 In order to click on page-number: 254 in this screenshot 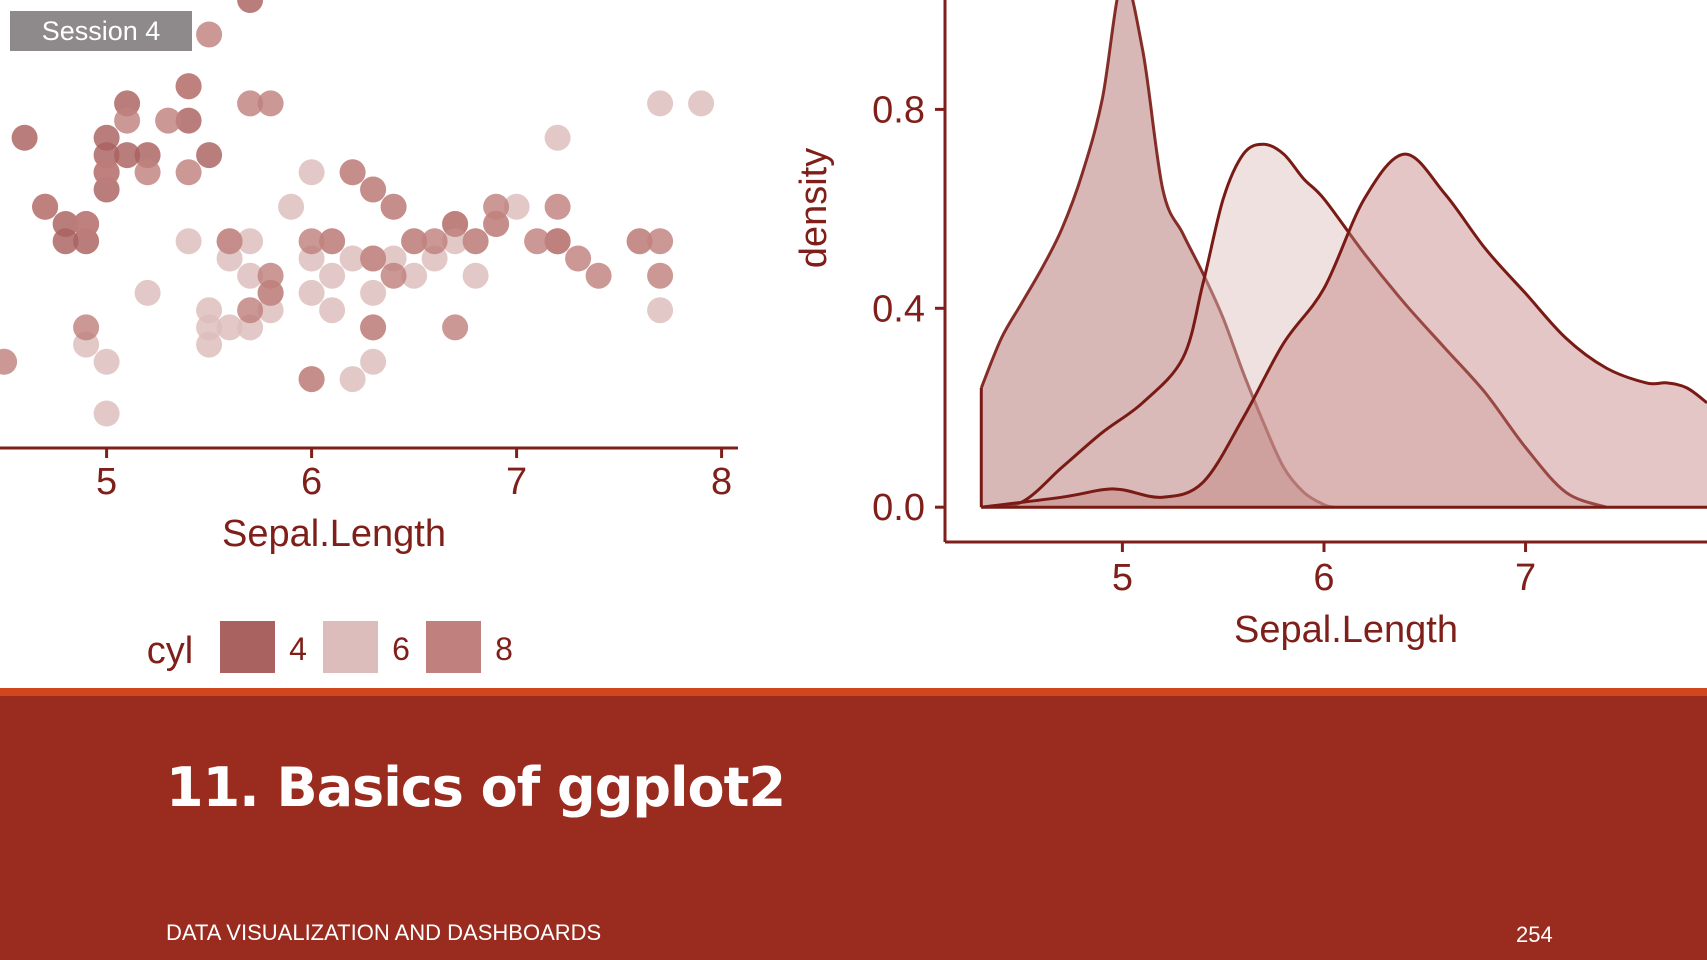, I will do `click(1534, 934)`.